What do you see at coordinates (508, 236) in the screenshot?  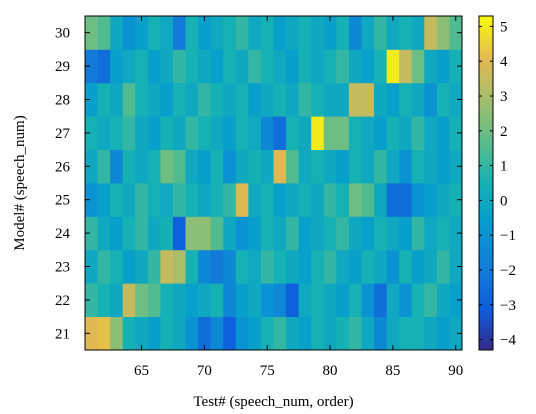 I see `colorbar-tick-label: −1` at bounding box center [508, 236].